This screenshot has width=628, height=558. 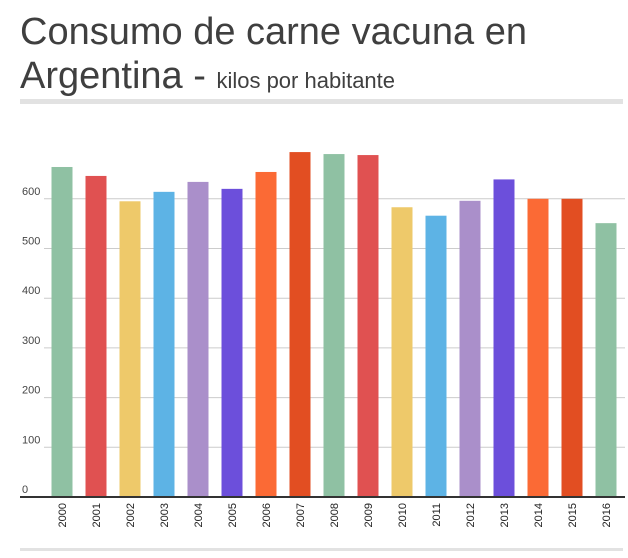 I want to click on y-tick-label: 500, so click(x=31, y=242).